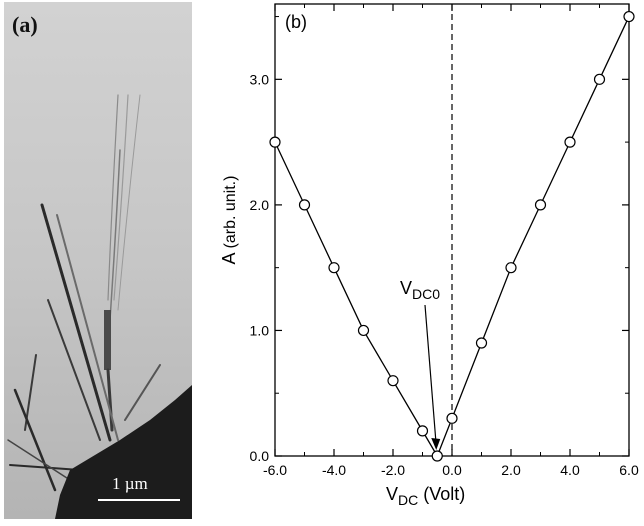 The height and width of the screenshot is (526, 644). Describe the element at coordinates (393, 470) in the screenshot. I see `x-tick-label: -2.0` at that location.